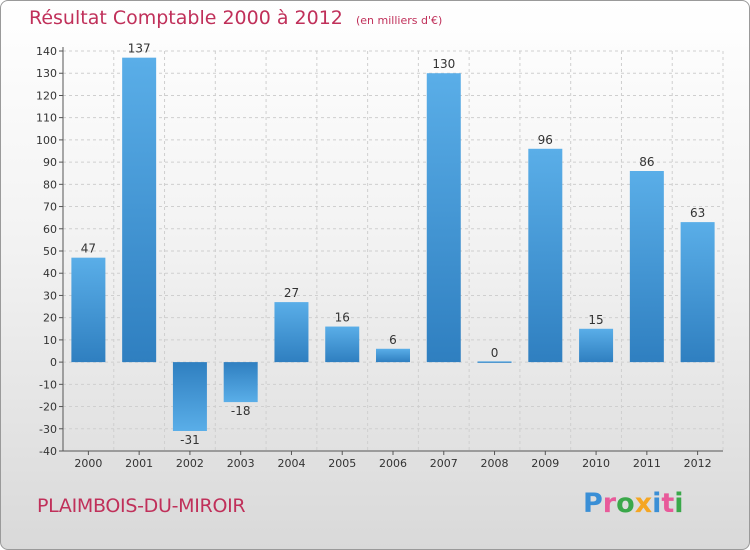  What do you see at coordinates (50, 340) in the screenshot?
I see `y-tick-label: 10` at bounding box center [50, 340].